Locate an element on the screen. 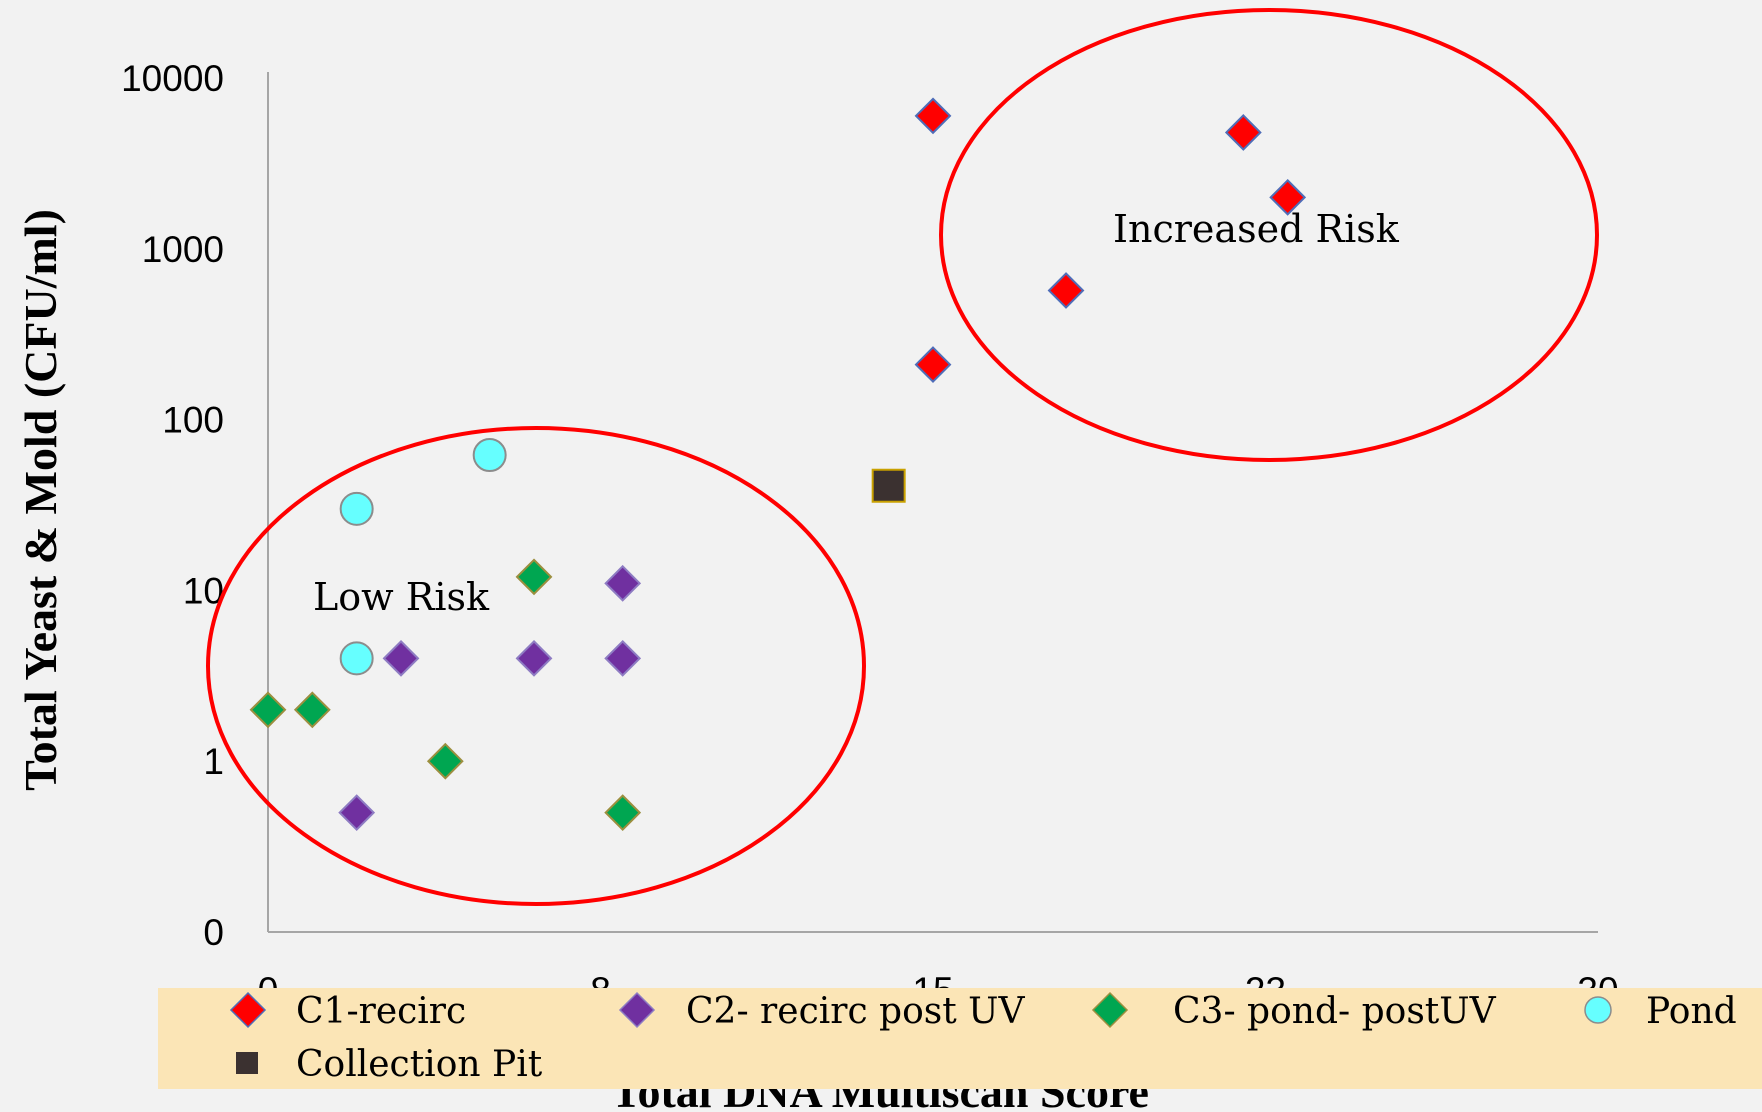  y-tick-label: 1000 is located at coordinates (183, 249).